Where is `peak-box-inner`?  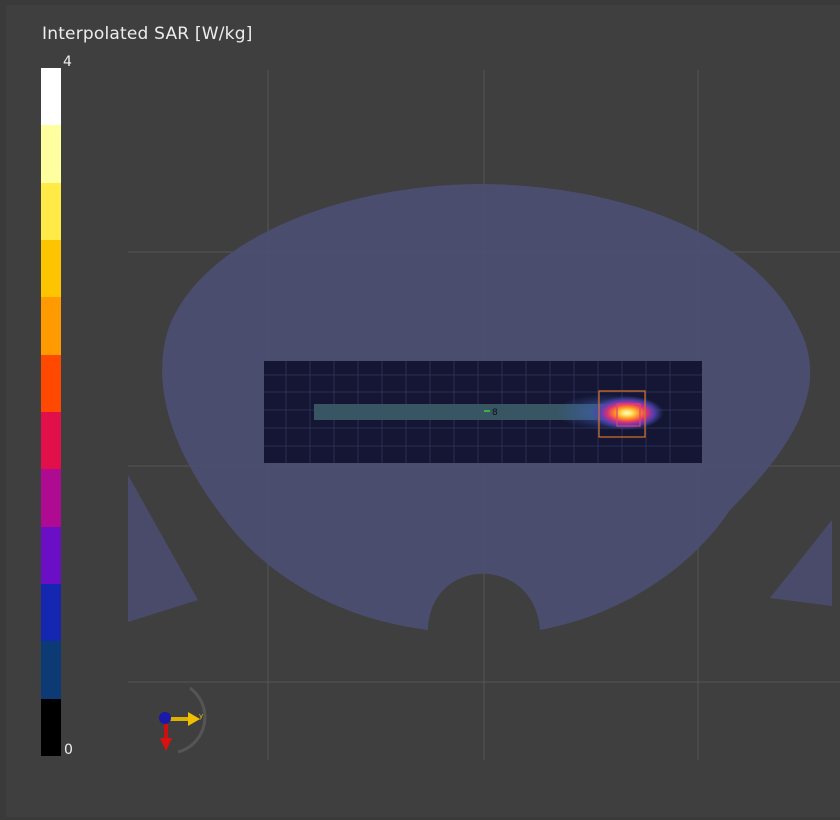 peak-box-inner is located at coordinates (628, 415).